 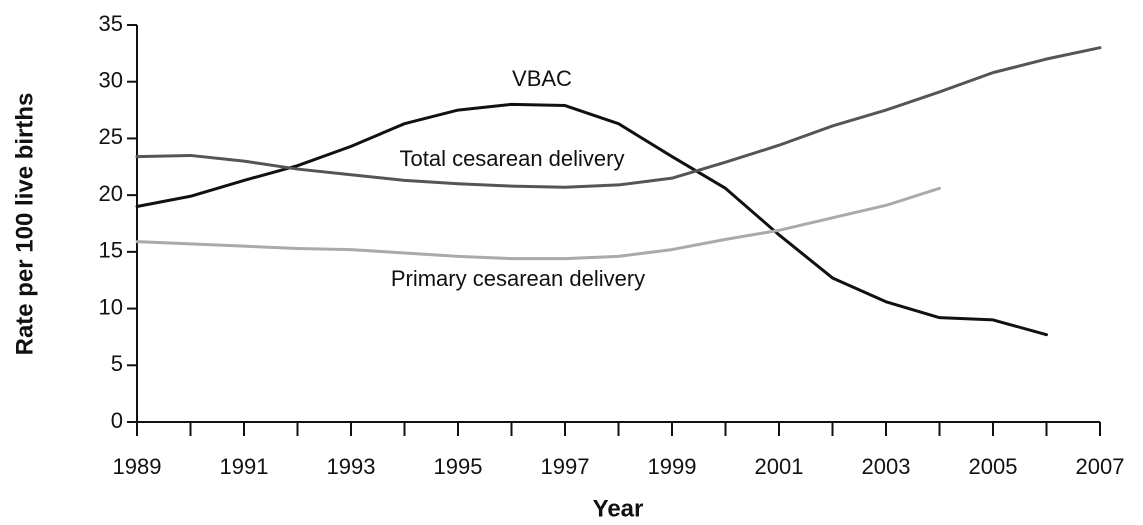 I want to click on x-tick-label: 2007, so click(x=1100, y=466).